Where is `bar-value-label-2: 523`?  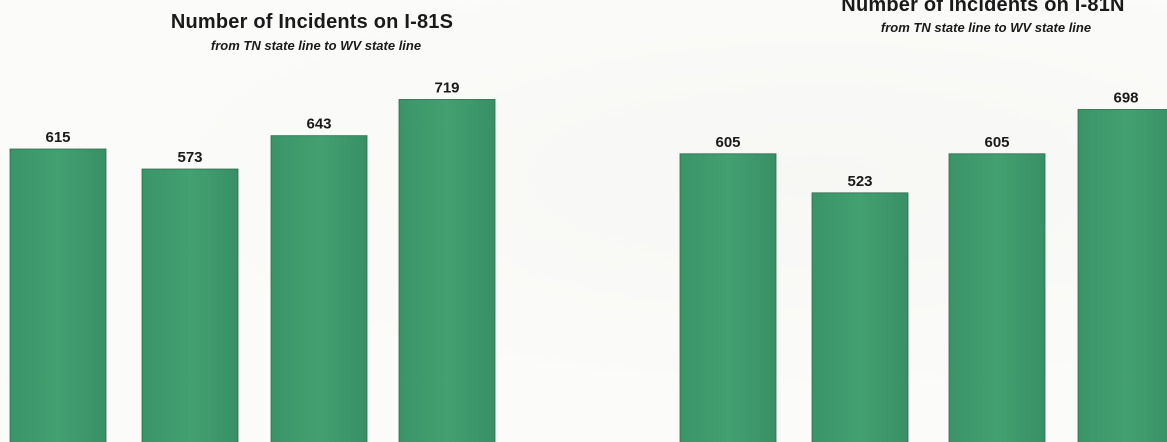
bar-value-label-2: 523 is located at coordinates (859, 181).